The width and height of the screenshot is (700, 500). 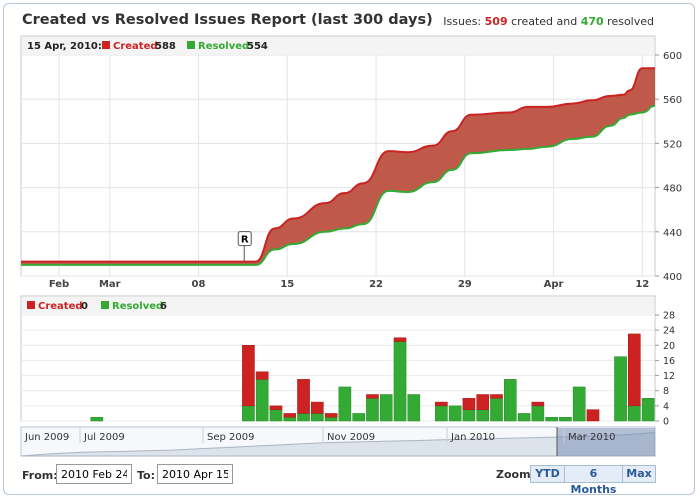 I want to click on bar-created-legend-value: 0, so click(x=84, y=306).